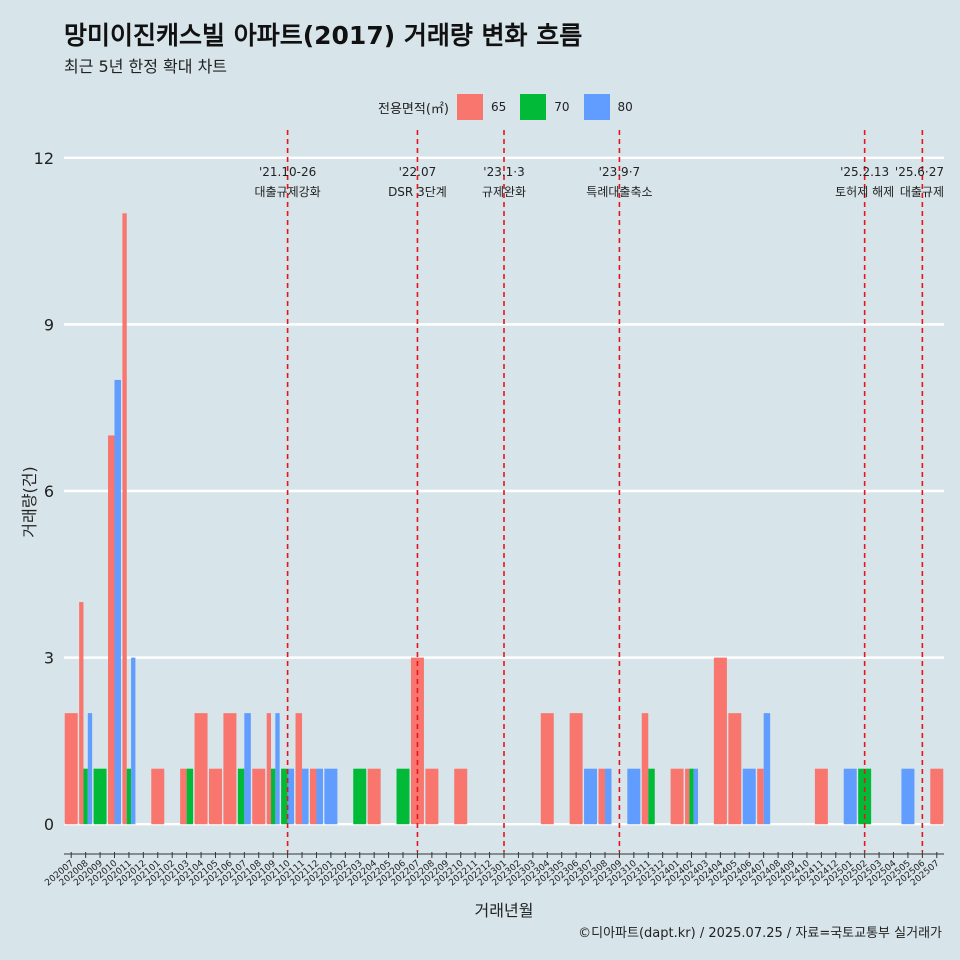 The width and height of the screenshot is (960, 960). What do you see at coordinates (498, 107) in the screenshot?
I see `legend-label-65: 65` at bounding box center [498, 107].